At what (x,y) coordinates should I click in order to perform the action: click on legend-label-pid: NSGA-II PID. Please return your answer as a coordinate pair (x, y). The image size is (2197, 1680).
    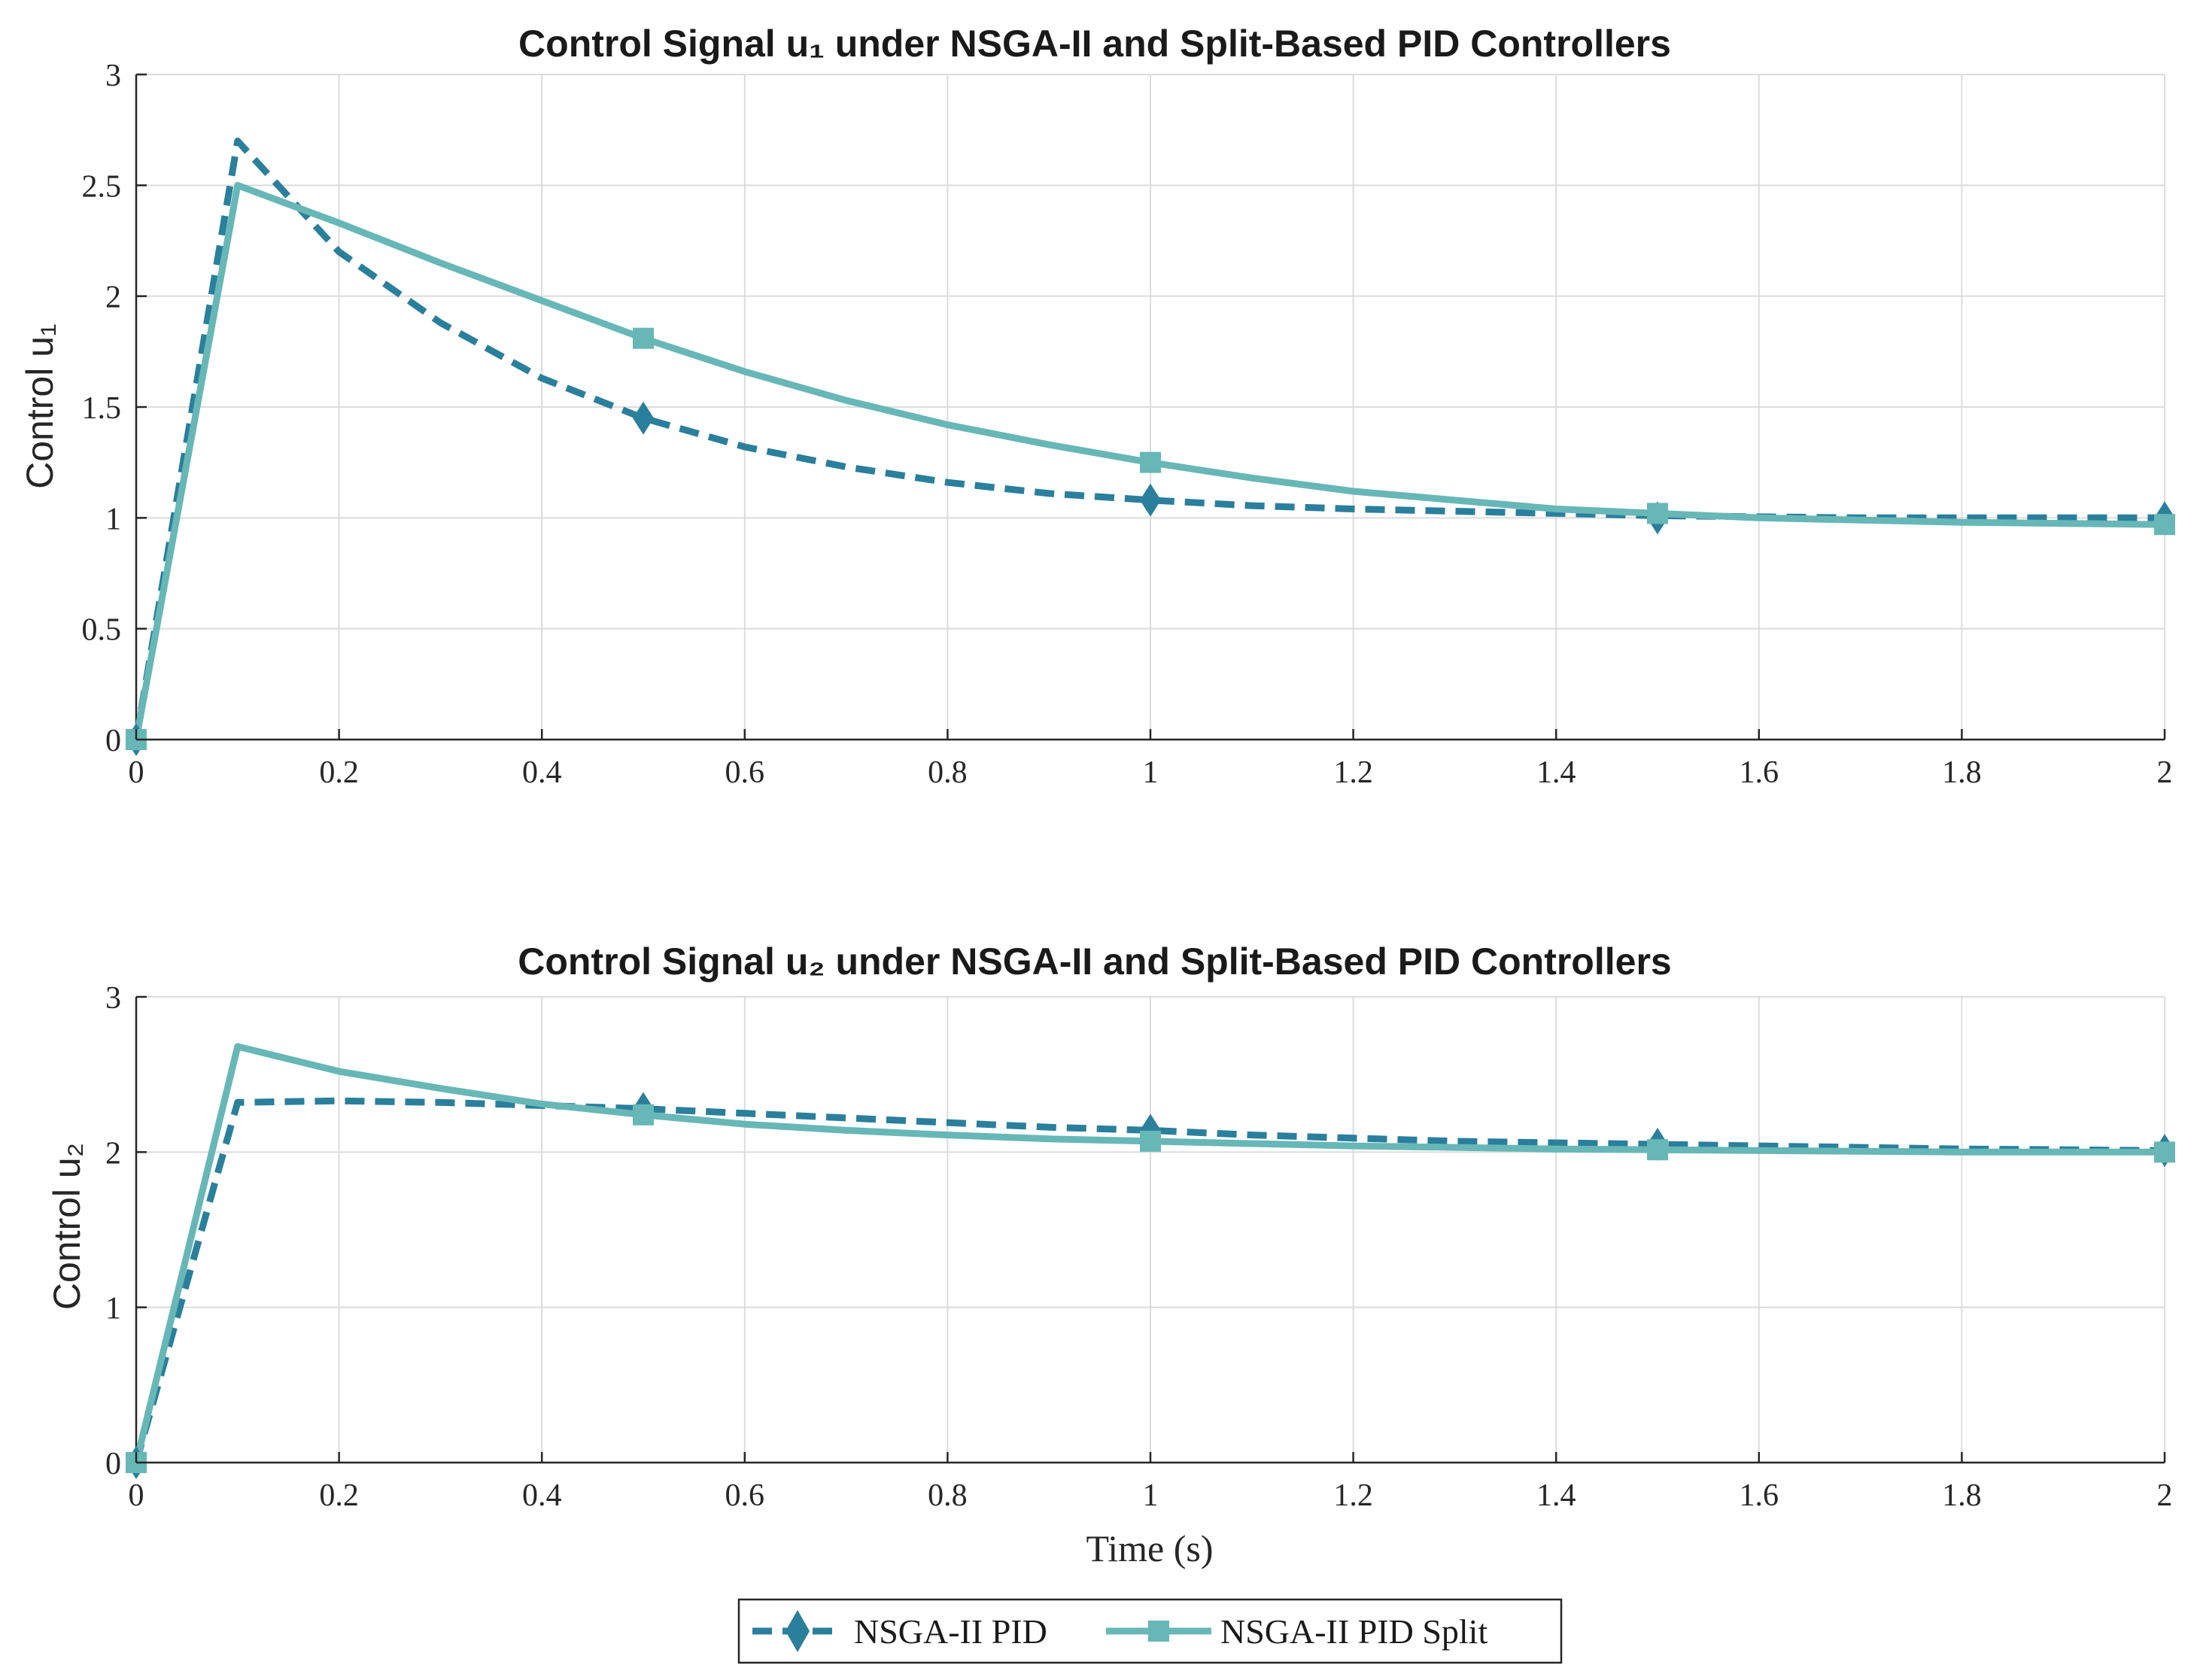
    Looking at the image, I should click on (950, 1631).